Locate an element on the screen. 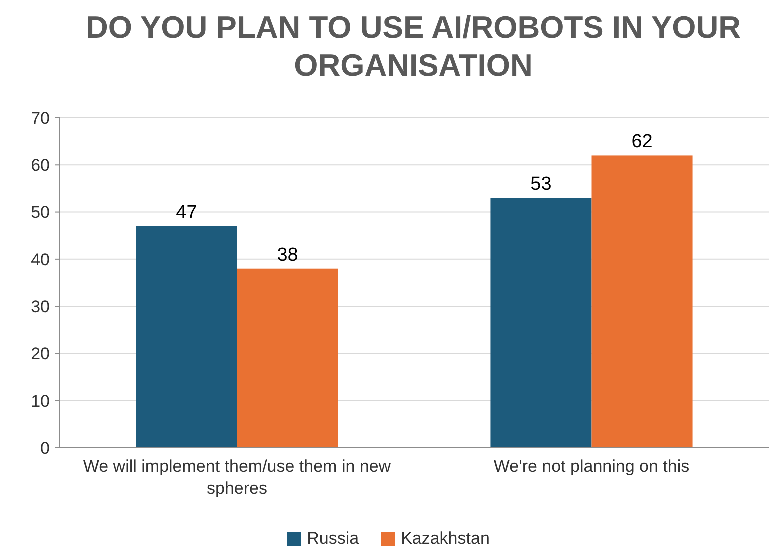 The height and width of the screenshot is (558, 777). y-tick-label: 30 is located at coordinates (40, 307).